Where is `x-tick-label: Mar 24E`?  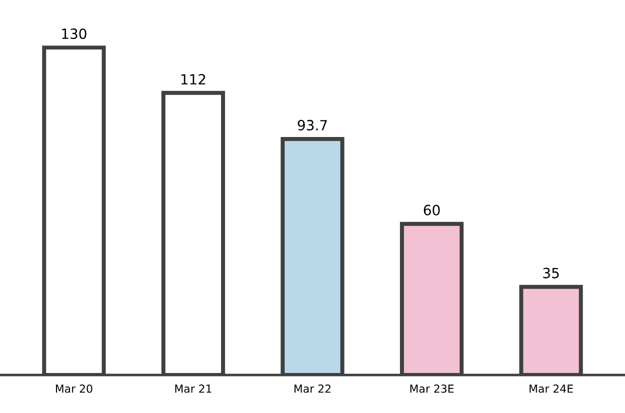 x-tick-label: Mar 24E is located at coordinates (551, 388).